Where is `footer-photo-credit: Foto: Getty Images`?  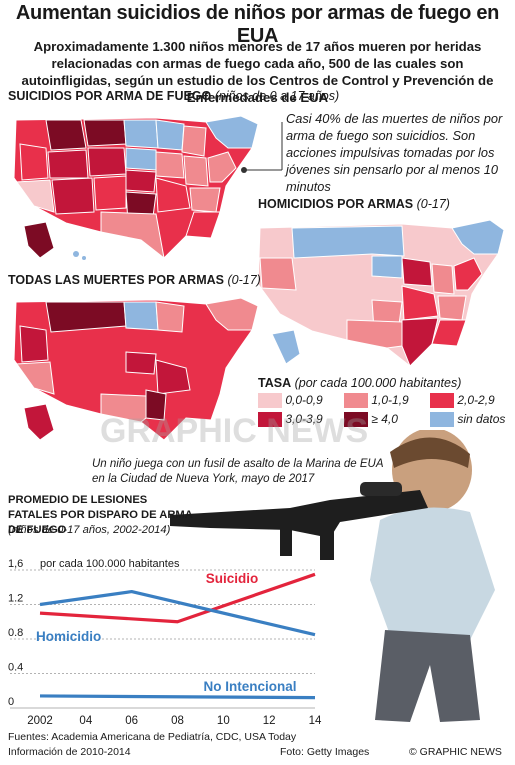 footer-photo-credit: Foto: Getty Images is located at coordinates (325, 752).